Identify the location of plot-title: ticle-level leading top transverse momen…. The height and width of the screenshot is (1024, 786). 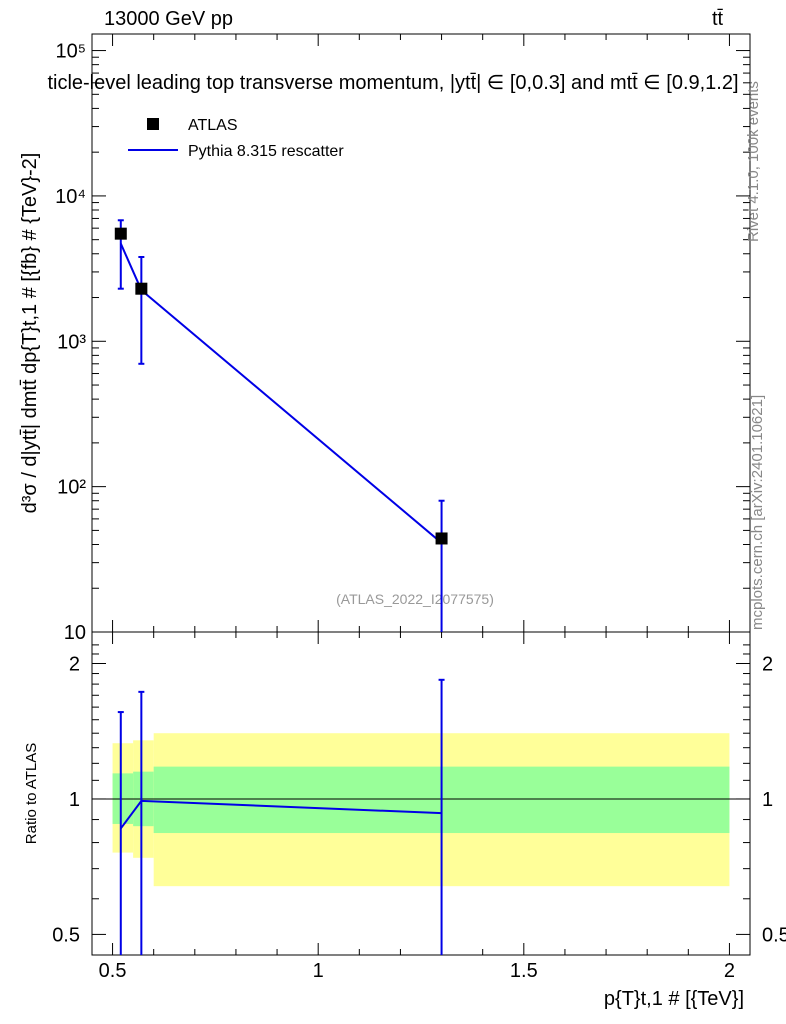
(393, 83).